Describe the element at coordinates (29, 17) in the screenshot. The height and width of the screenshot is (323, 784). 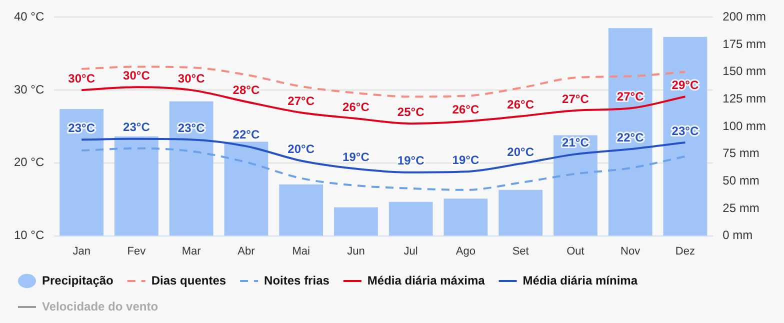
I see `y-tick-label: 40 °C` at that location.